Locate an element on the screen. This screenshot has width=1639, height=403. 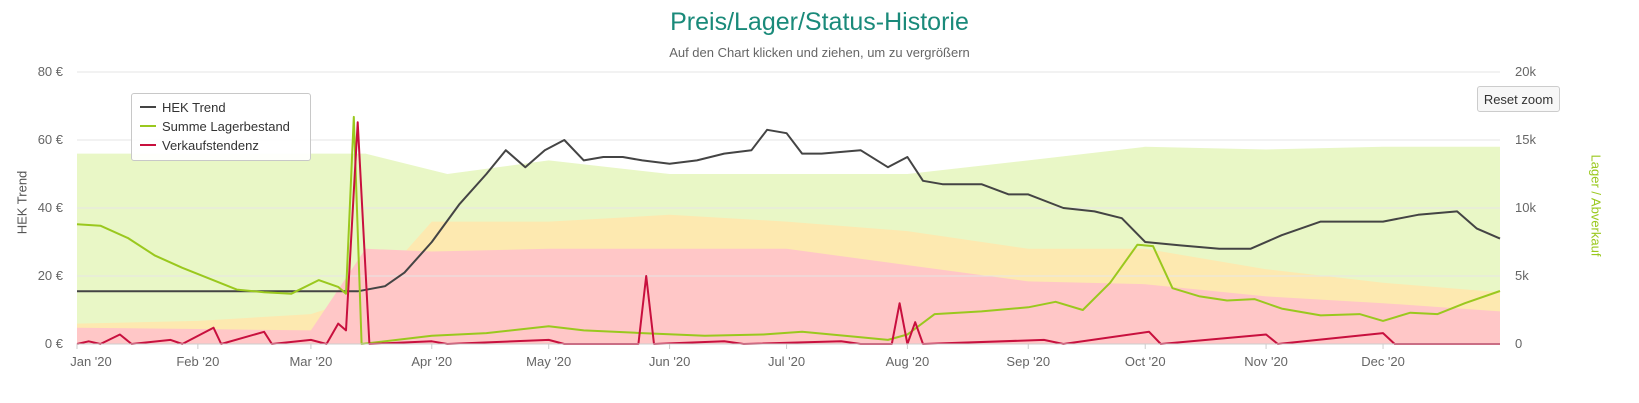
x-tick-label: Nov '20 is located at coordinates (1266, 361).